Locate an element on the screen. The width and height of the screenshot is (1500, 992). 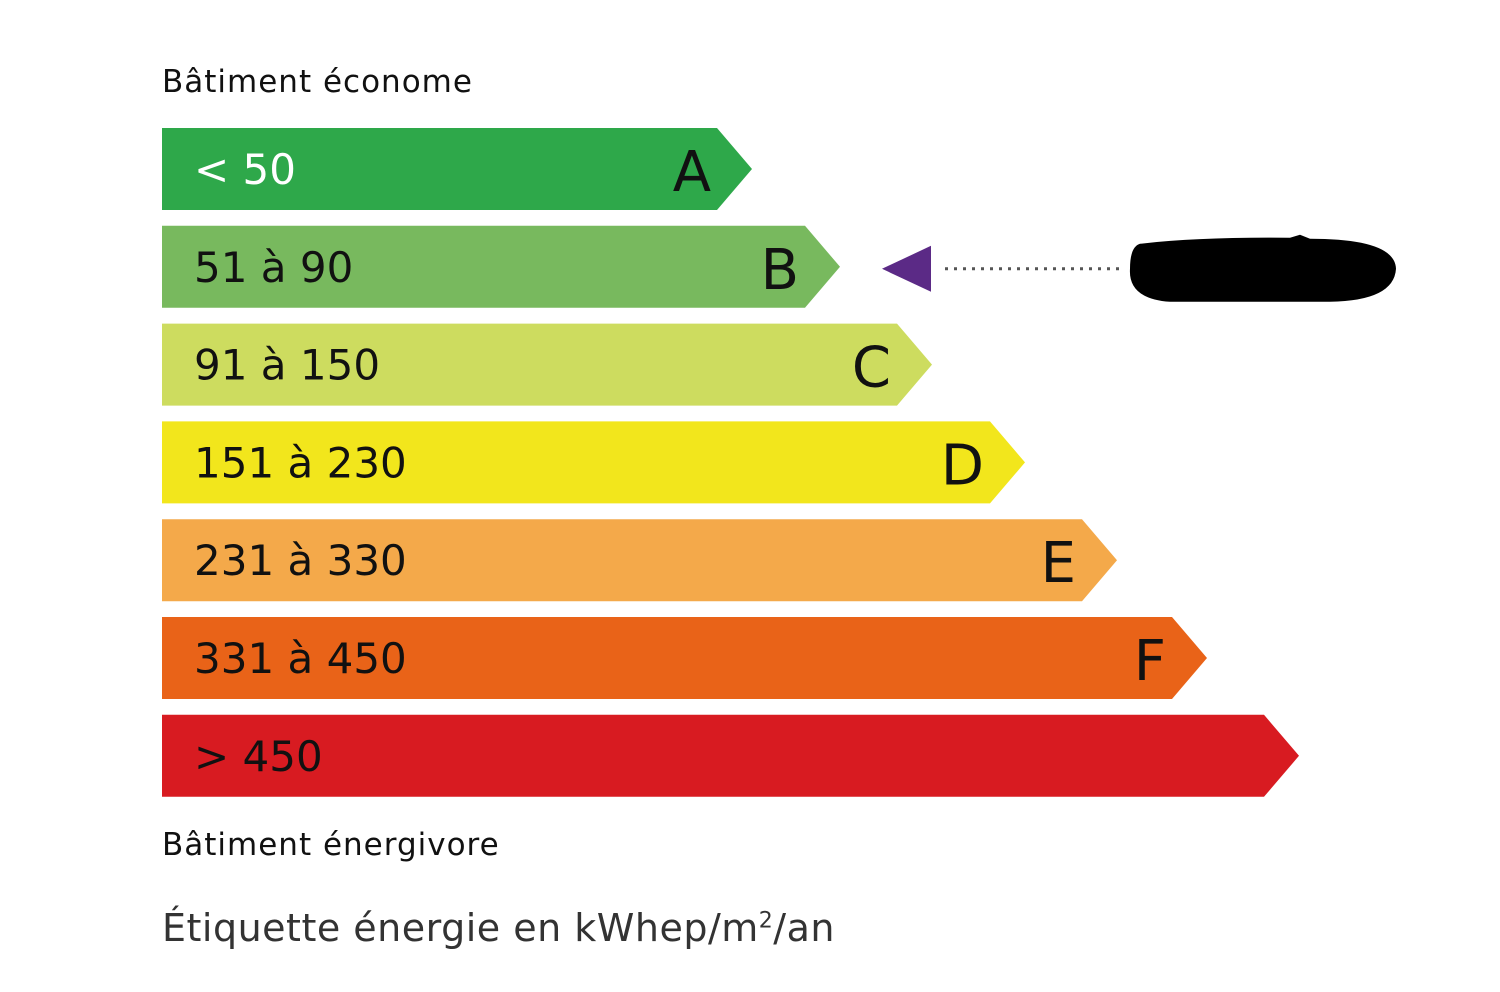
class-letter: B is located at coordinates (780, 270).